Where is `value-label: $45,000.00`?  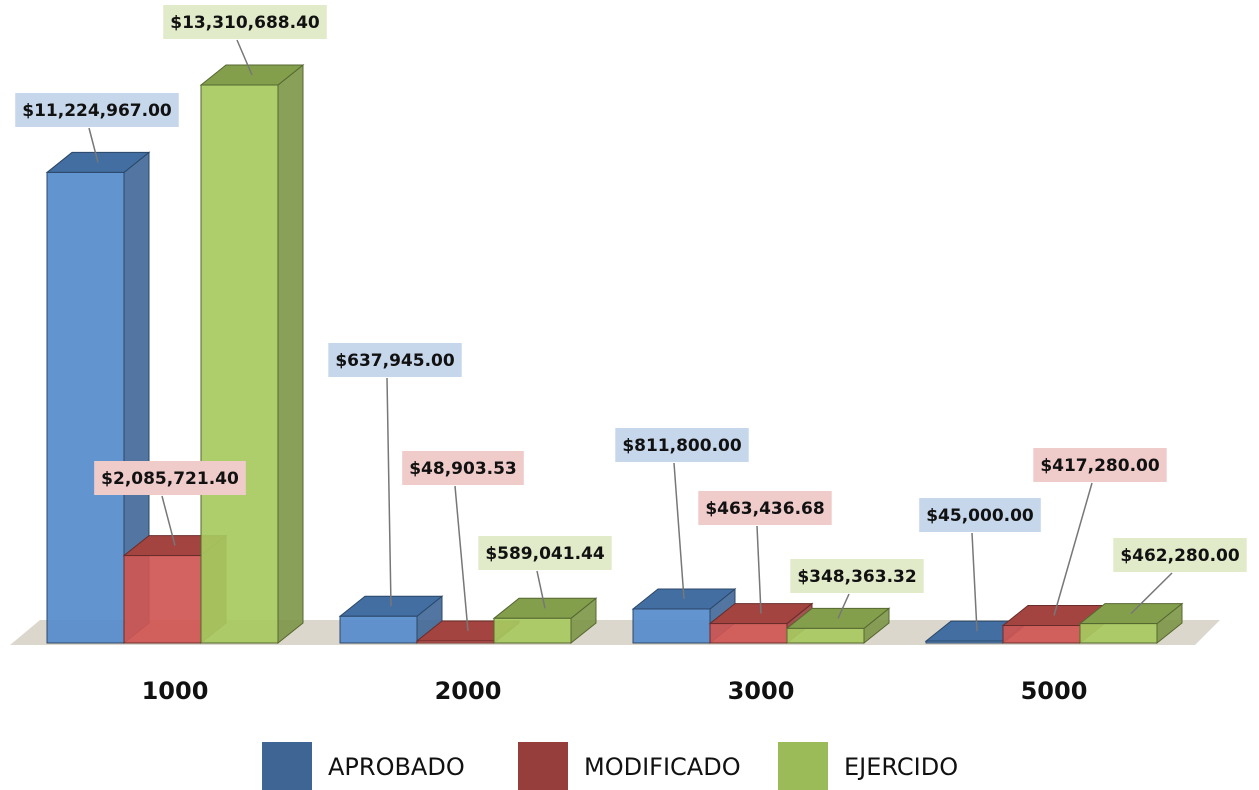 value-label: $45,000.00 is located at coordinates (980, 516).